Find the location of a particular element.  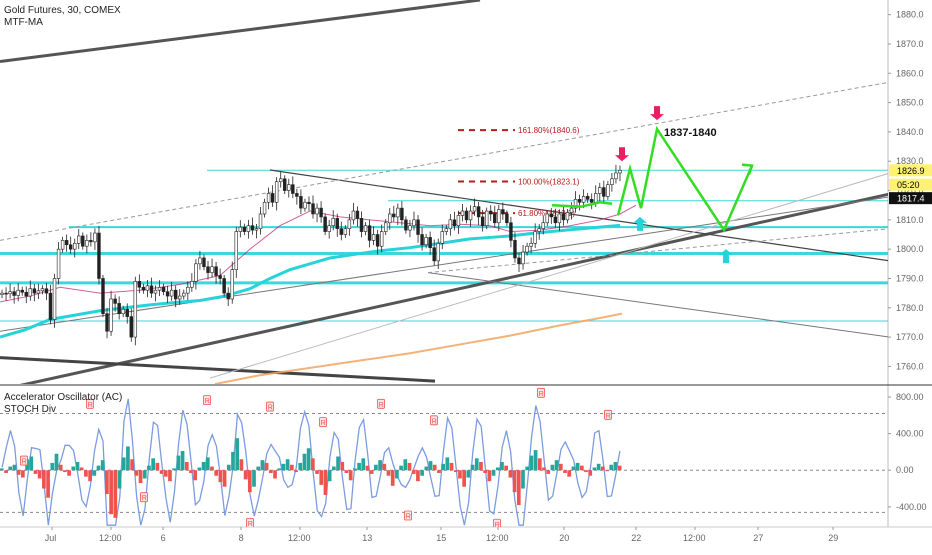

indicator-label: MTF-MA is located at coordinates (23, 22).